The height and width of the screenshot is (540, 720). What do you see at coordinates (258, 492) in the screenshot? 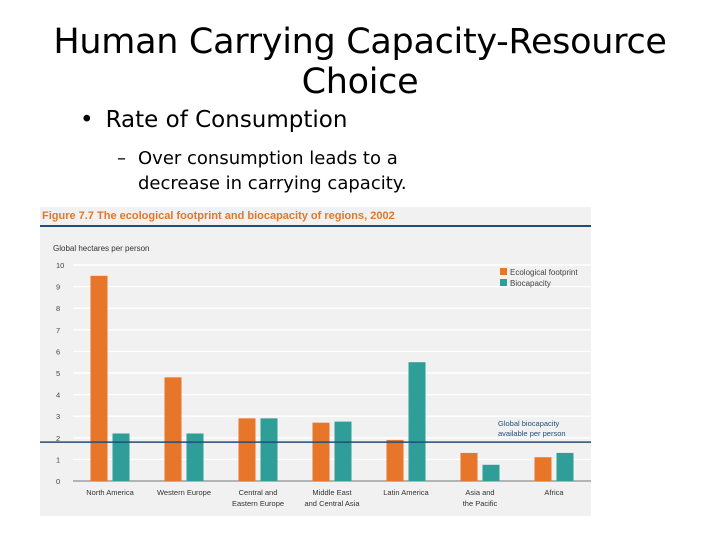
I see `x-category-label: Central and` at bounding box center [258, 492].